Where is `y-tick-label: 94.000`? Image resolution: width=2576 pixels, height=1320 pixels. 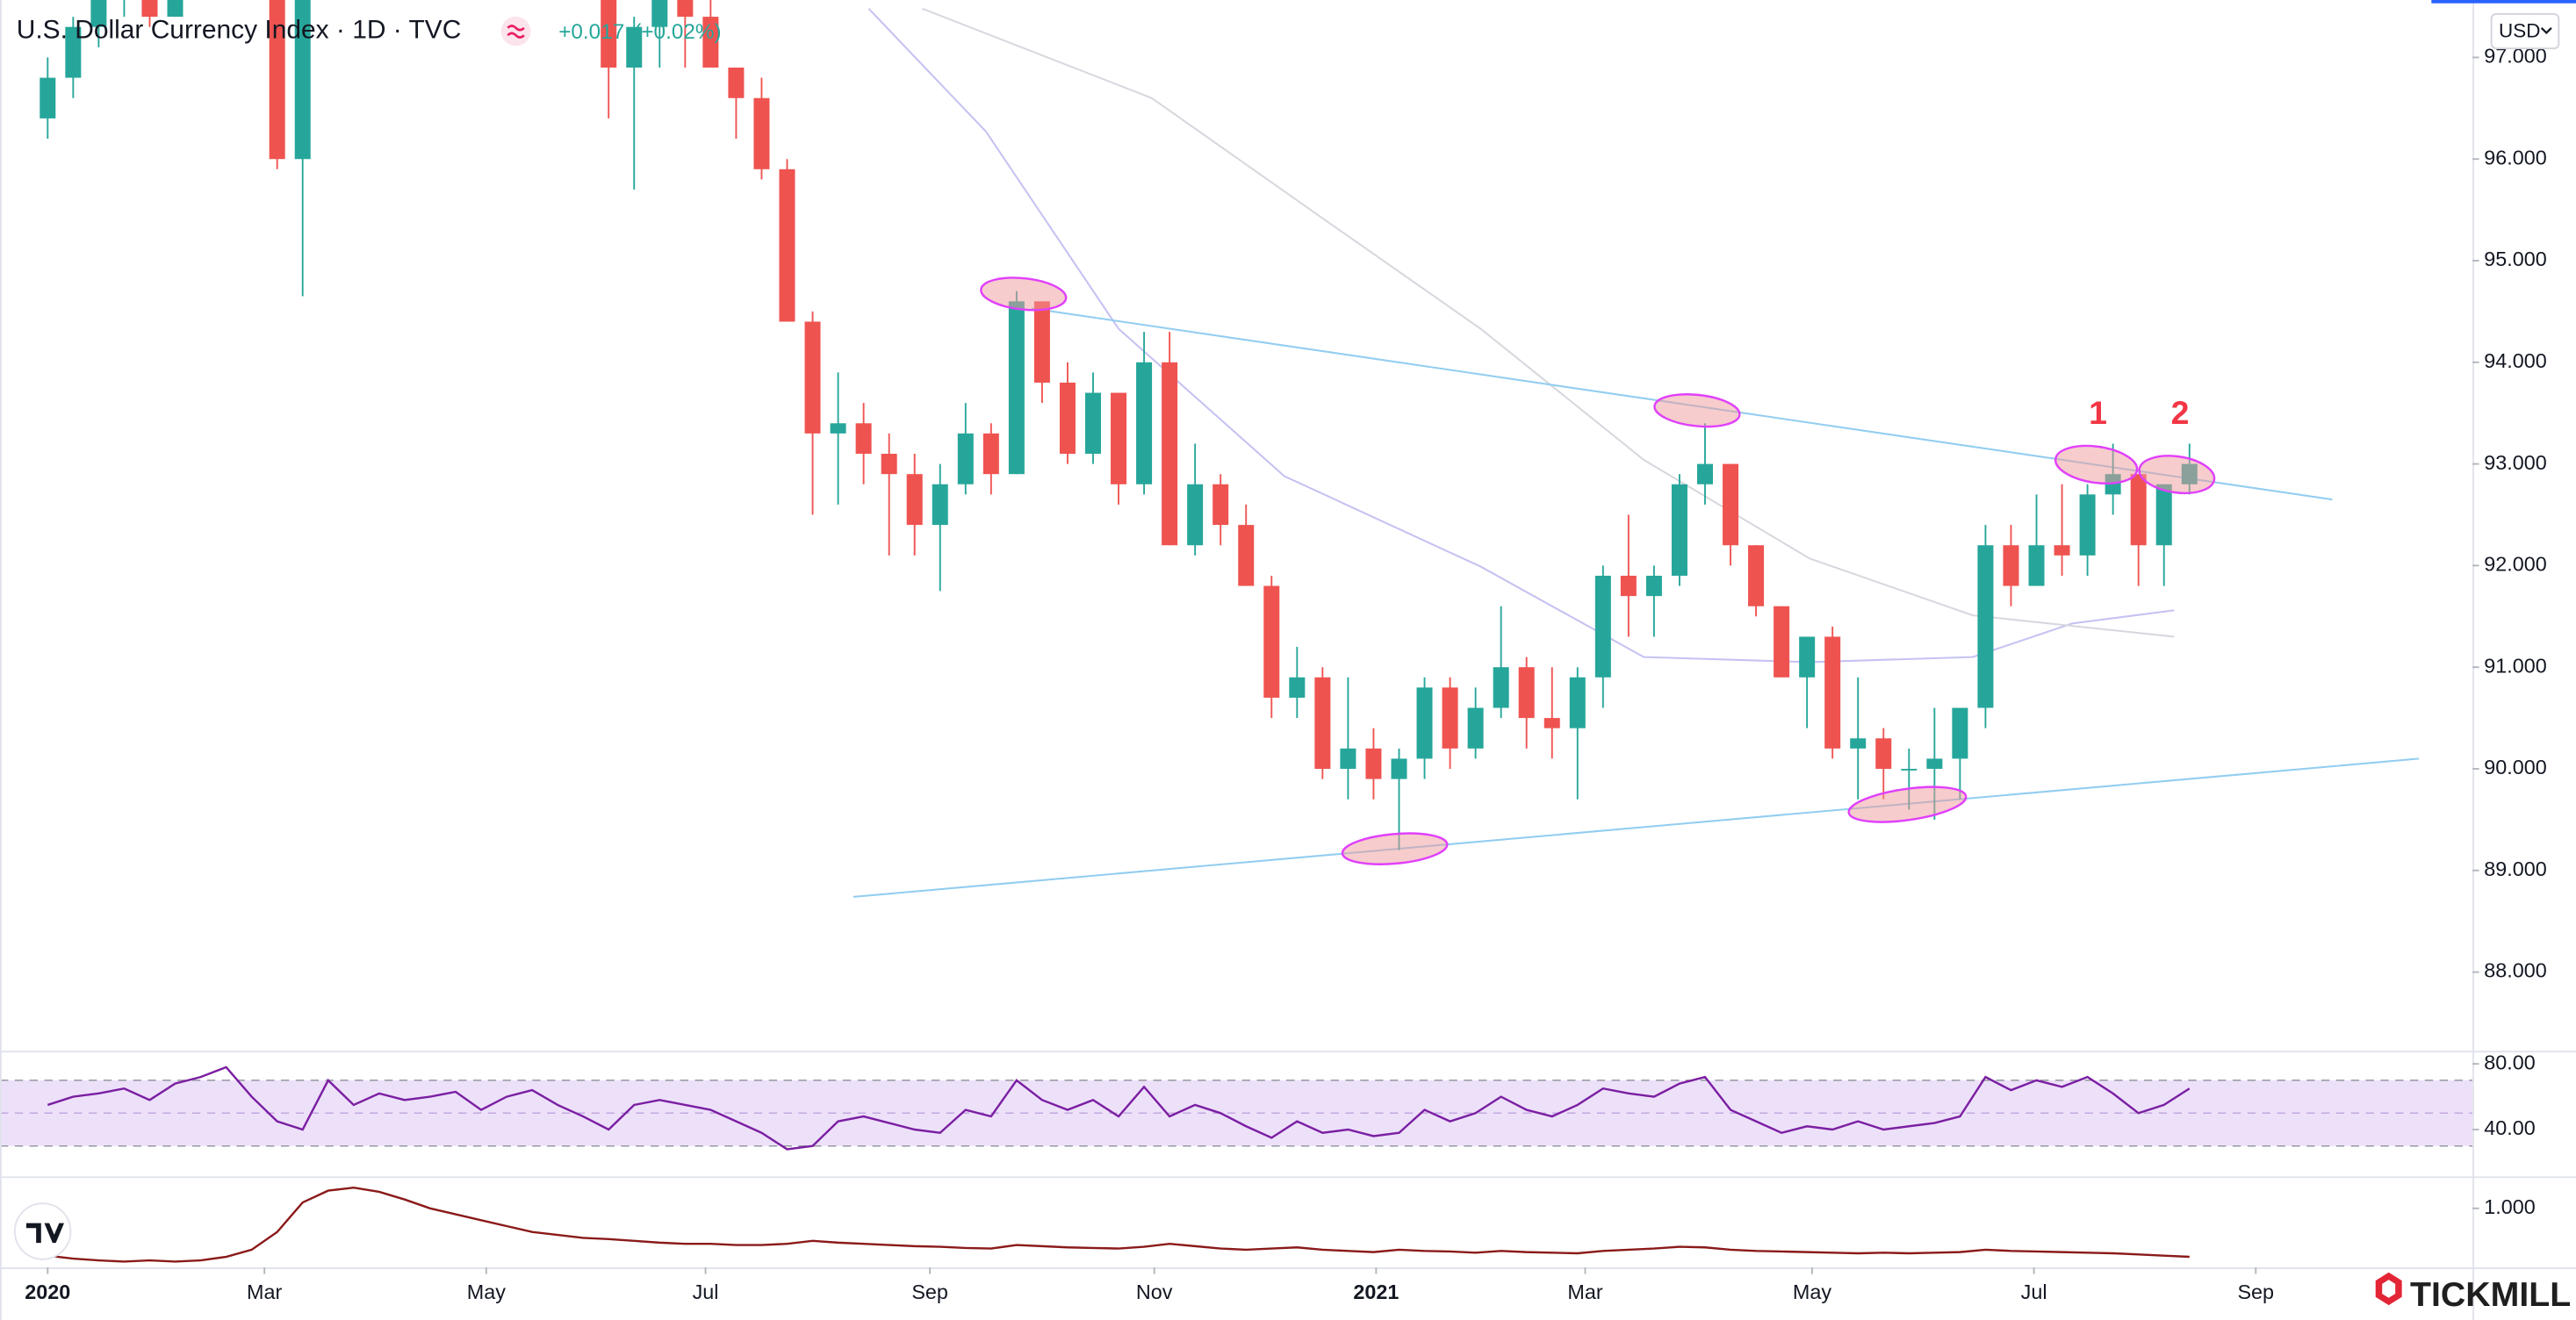 y-tick-label: 94.000 is located at coordinates (2515, 360).